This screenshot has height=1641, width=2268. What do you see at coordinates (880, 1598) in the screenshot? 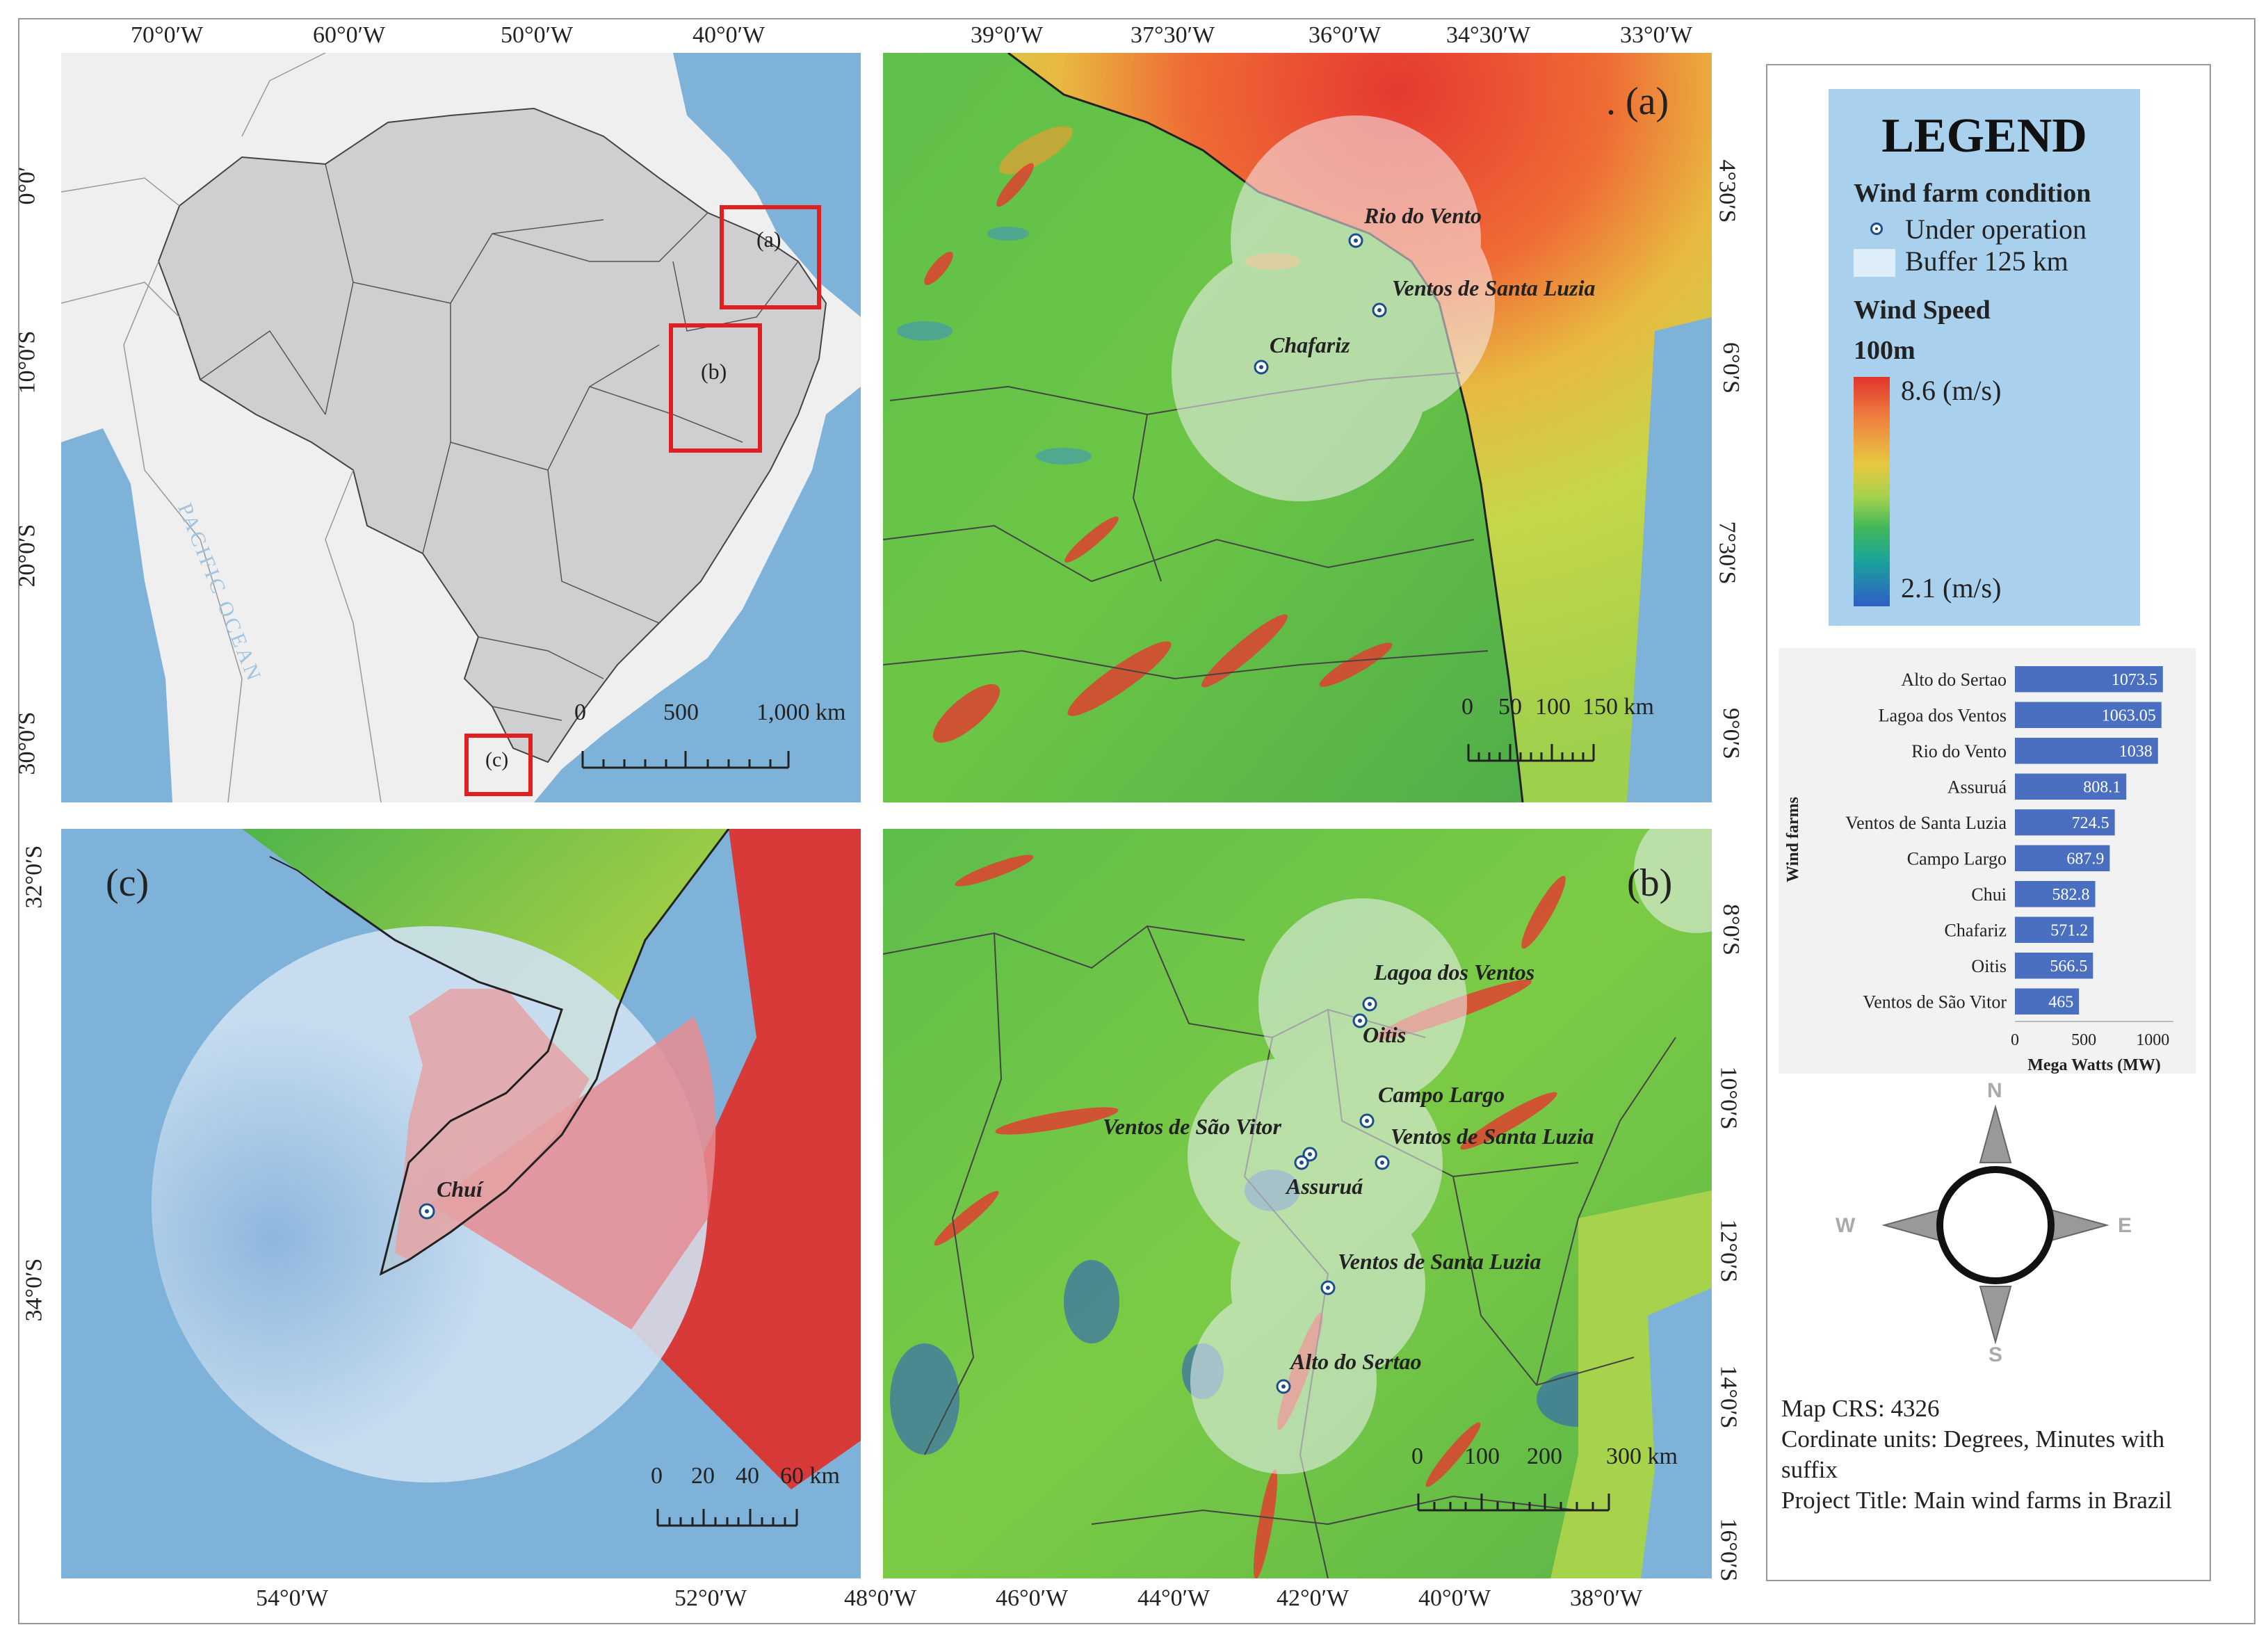
I see `panel-b-bottom-tick-48w: 48°0′W` at bounding box center [880, 1598].